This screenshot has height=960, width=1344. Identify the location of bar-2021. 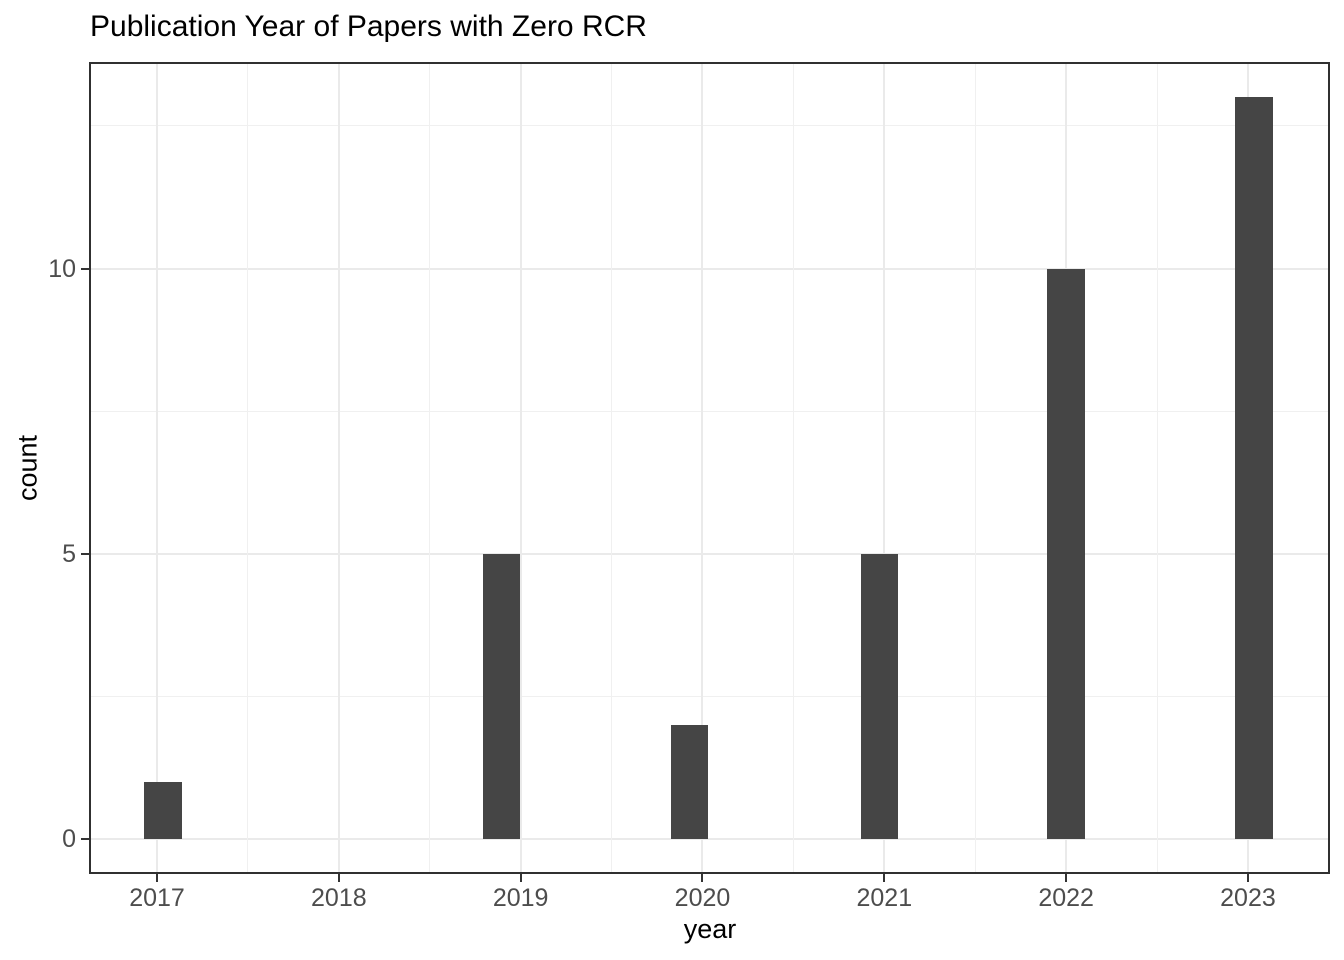
(879, 696).